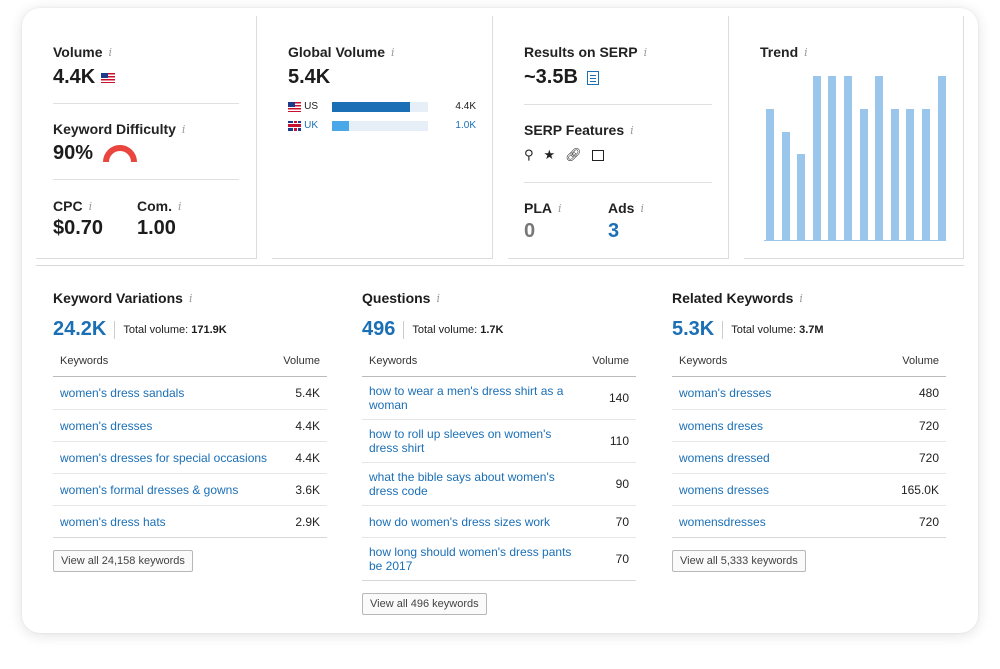 The height and width of the screenshot is (669, 1000). Describe the element at coordinates (622, 559) in the screenshot. I see `keyword-volume: 70` at that location.